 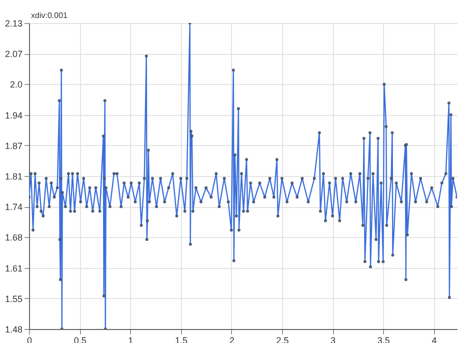 What do you see at coordinates (13, 54) in the screenshot?
I see `y-tick-label: 2.07` at bounding box center [13, 54].